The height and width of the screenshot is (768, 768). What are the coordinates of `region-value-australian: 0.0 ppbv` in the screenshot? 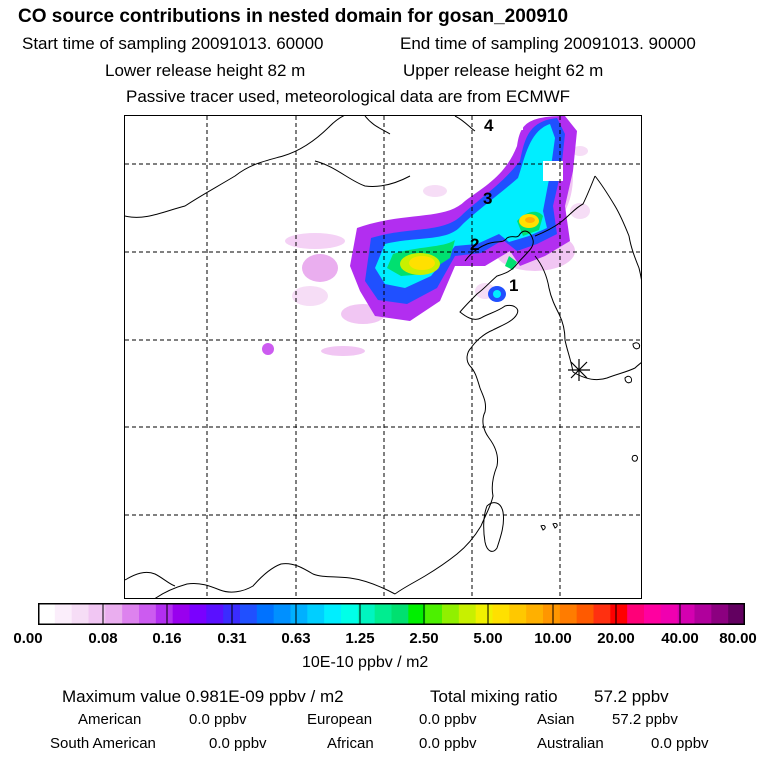 It's located at (680, 743).